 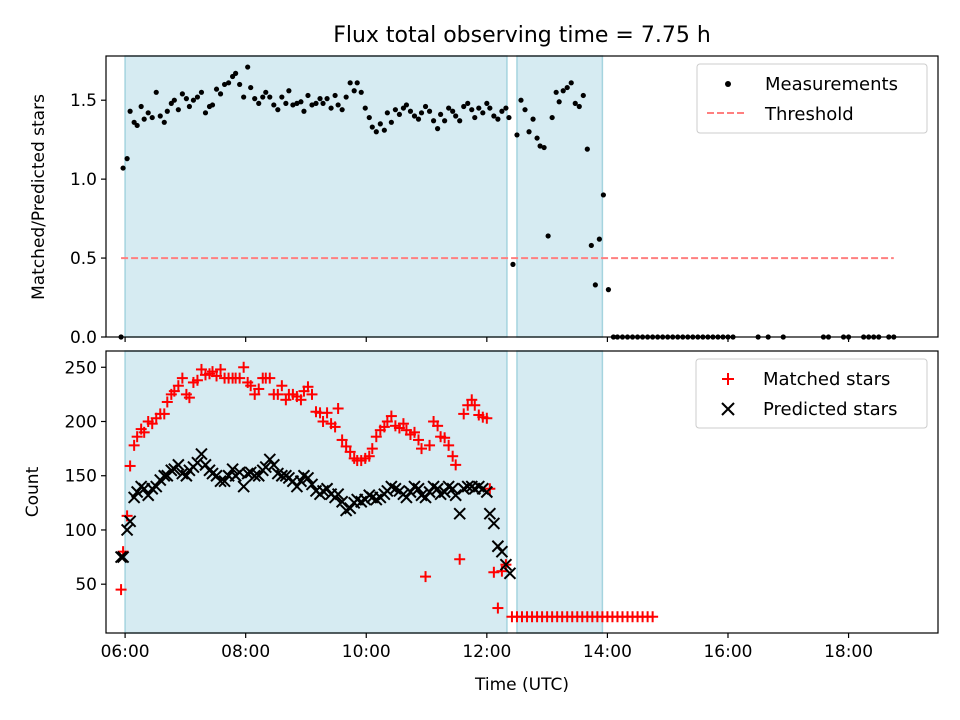 What do you see at coordinates (366, 652) in the screenshot?
I see `x-tick-label: 10:00` at bounding box center [366, 652].